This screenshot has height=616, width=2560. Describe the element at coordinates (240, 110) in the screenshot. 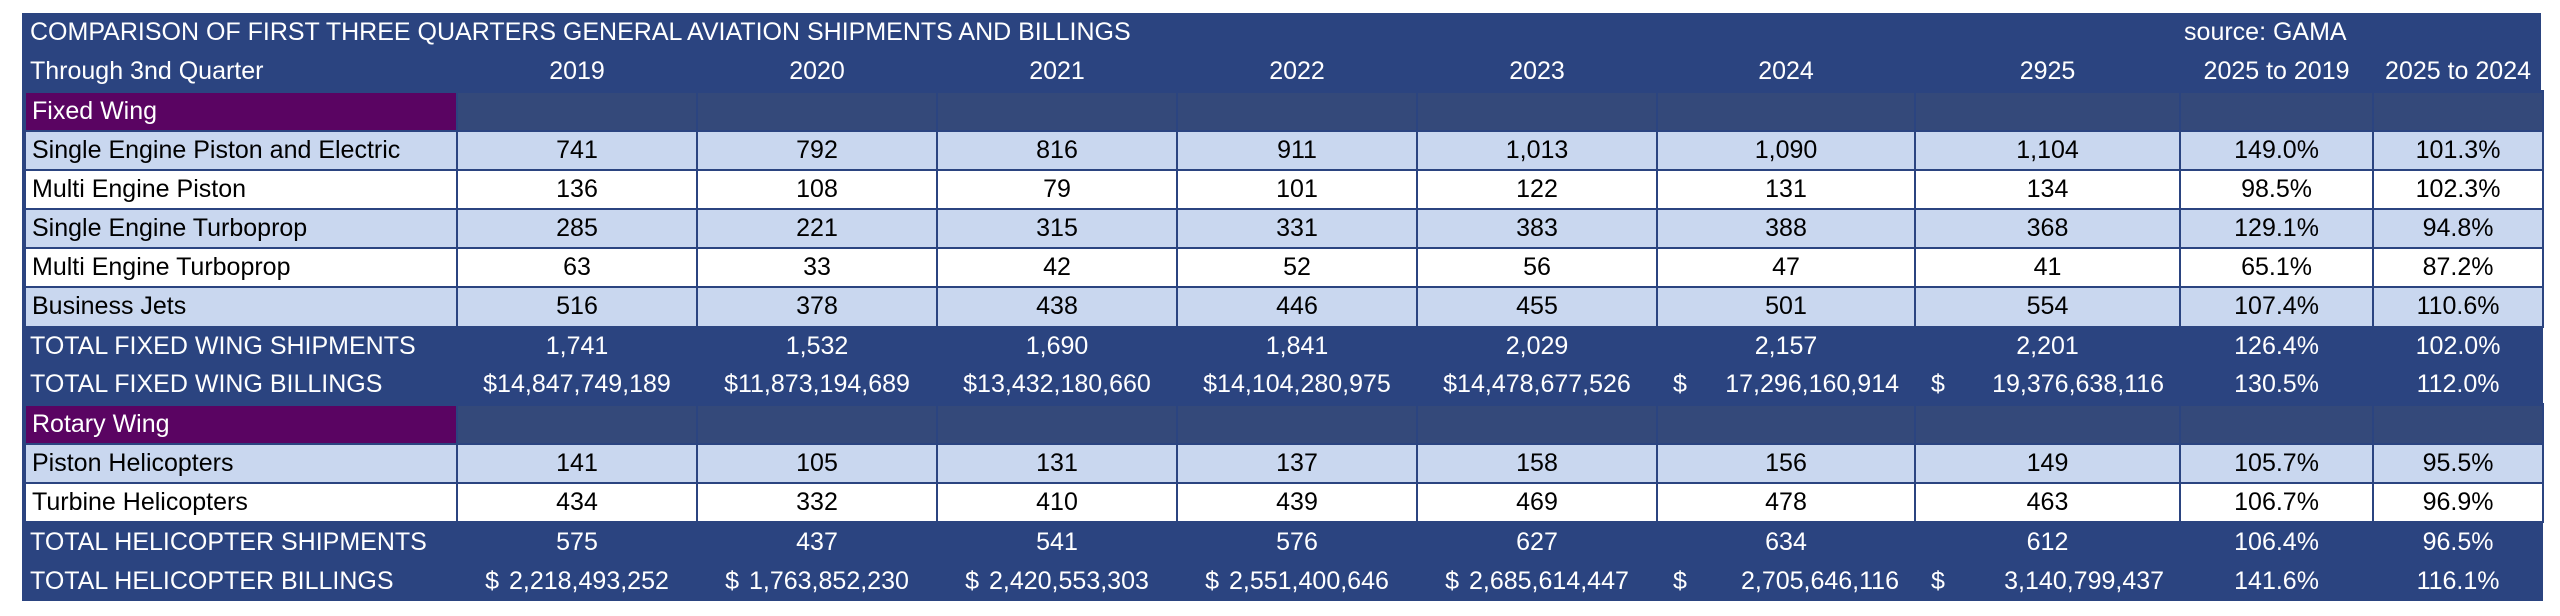

I see `section-title: Fixed Wing` at that location.